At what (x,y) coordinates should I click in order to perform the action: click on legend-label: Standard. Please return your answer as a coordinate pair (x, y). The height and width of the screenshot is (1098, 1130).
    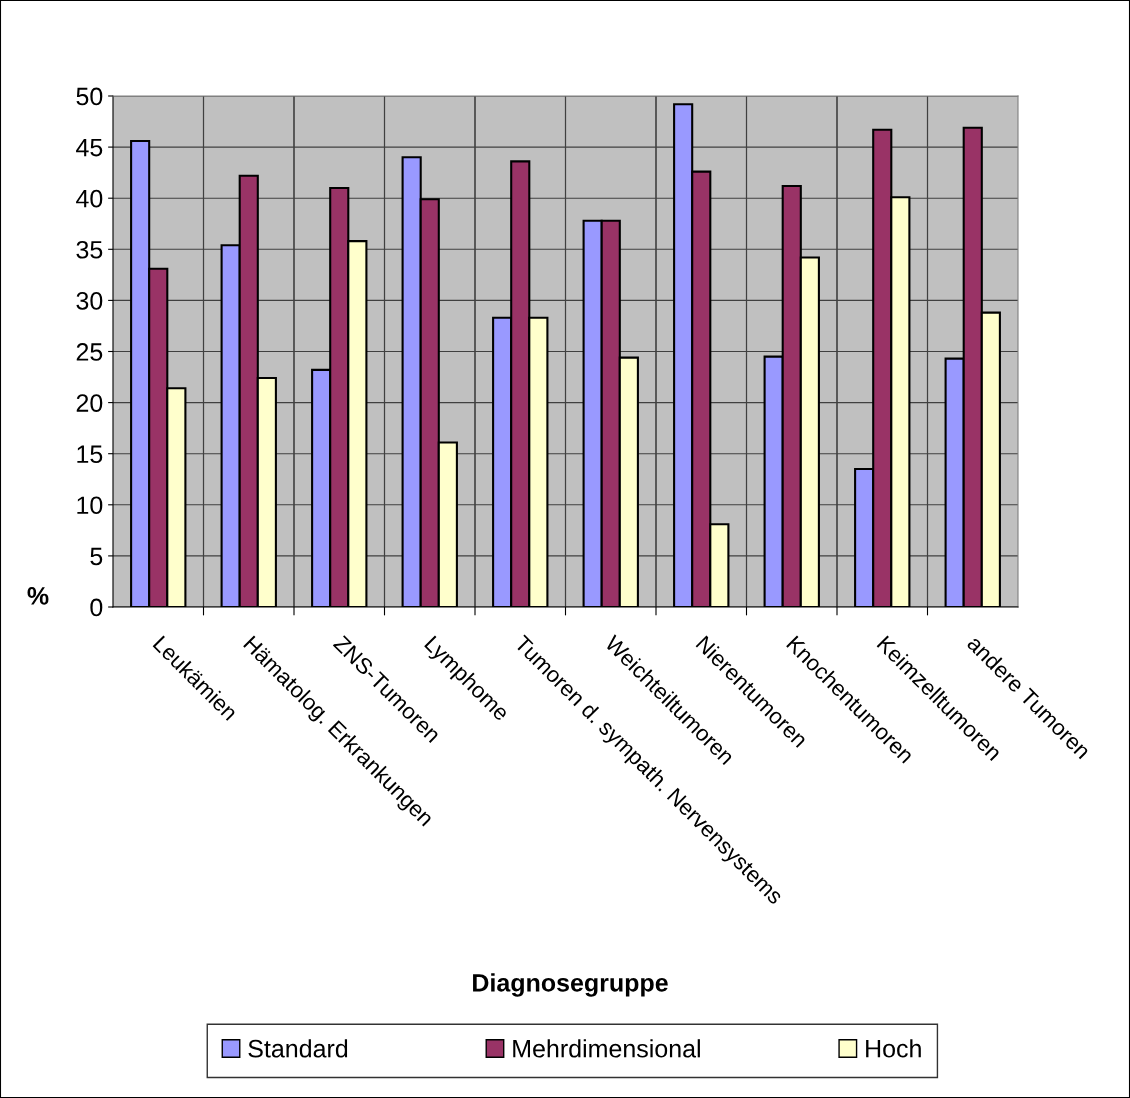
    Looking at the image, I should click on (298, 1048).